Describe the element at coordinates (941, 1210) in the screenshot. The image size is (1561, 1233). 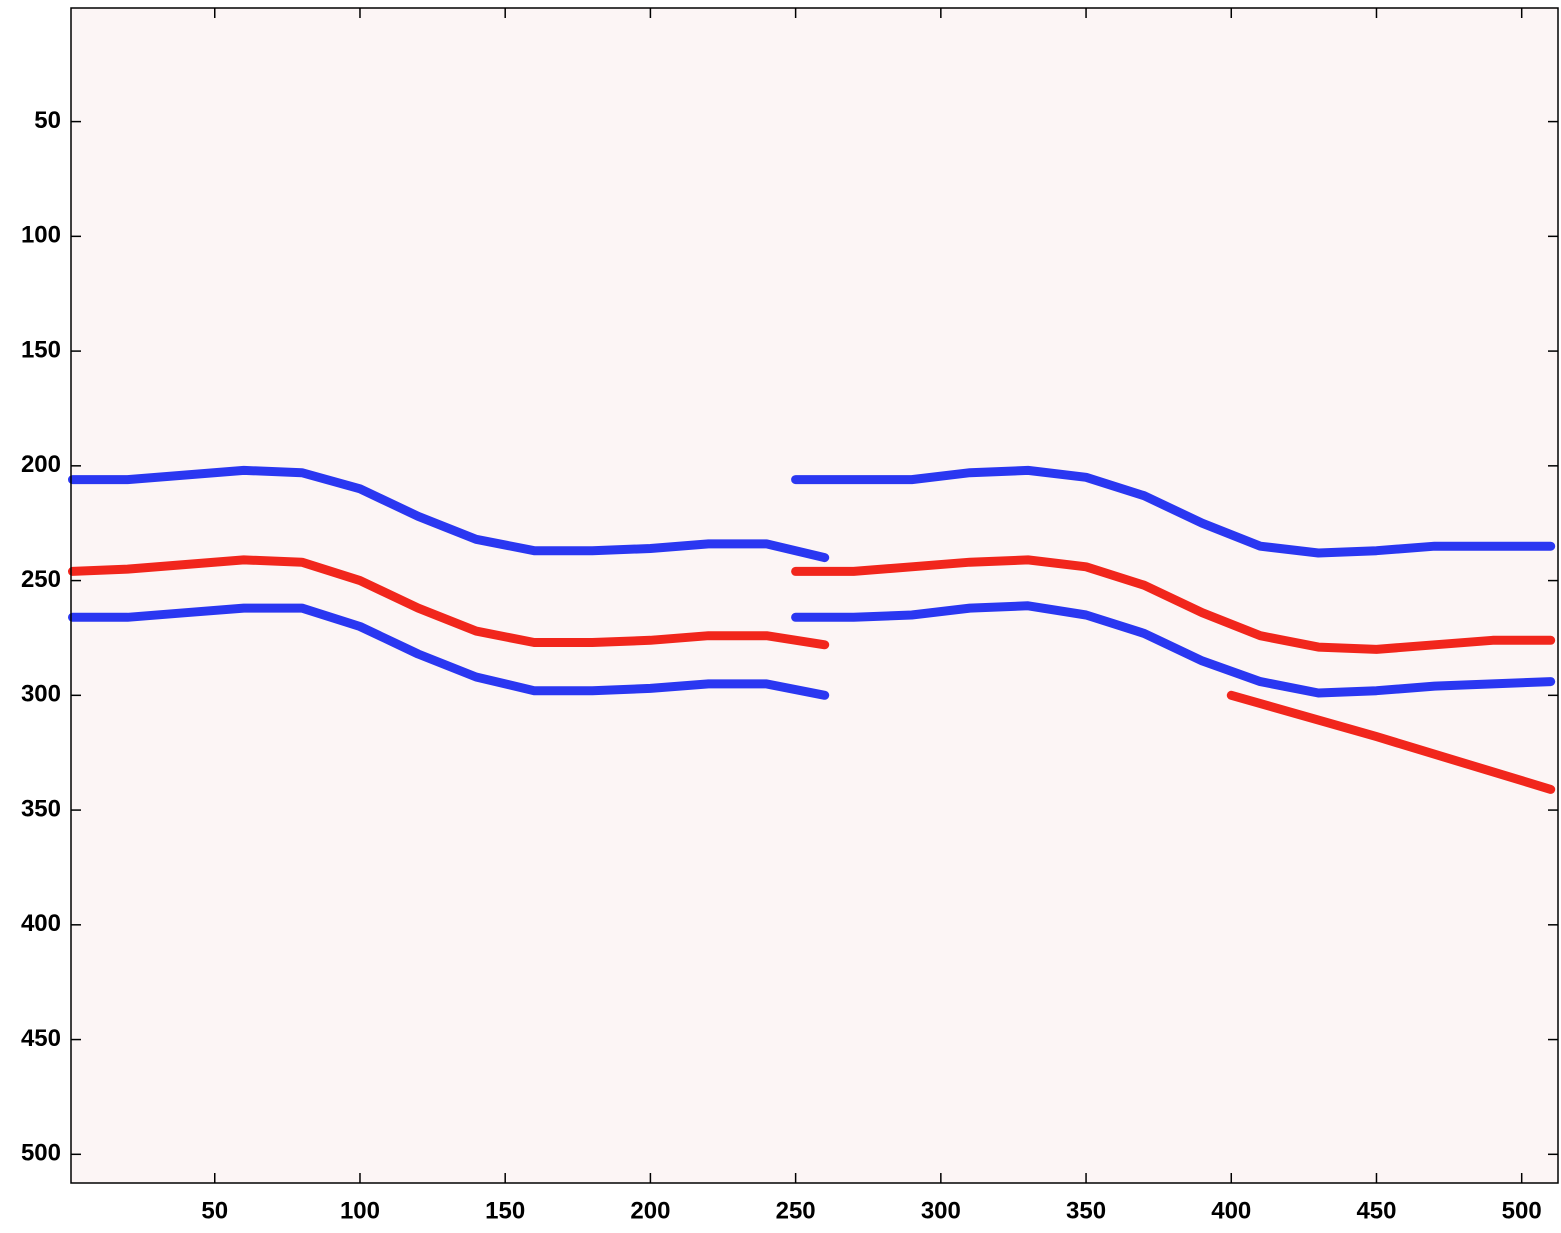
I see `x-tick-label: 300` at that location.